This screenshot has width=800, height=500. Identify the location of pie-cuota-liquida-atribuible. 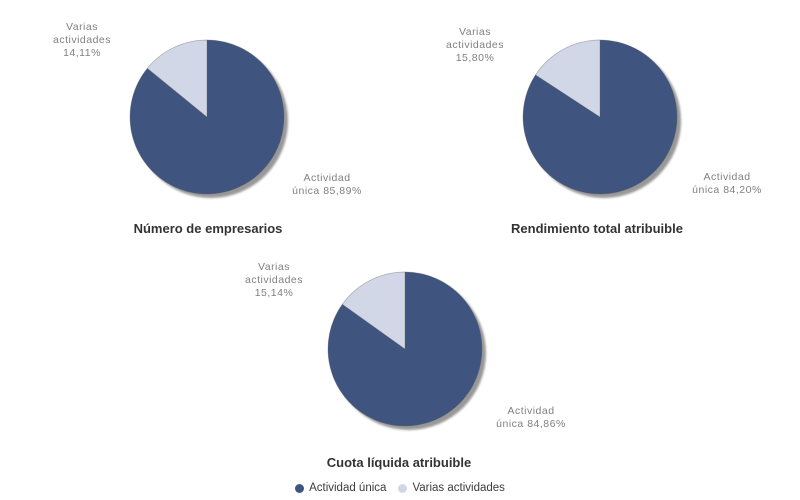
(406, 350).